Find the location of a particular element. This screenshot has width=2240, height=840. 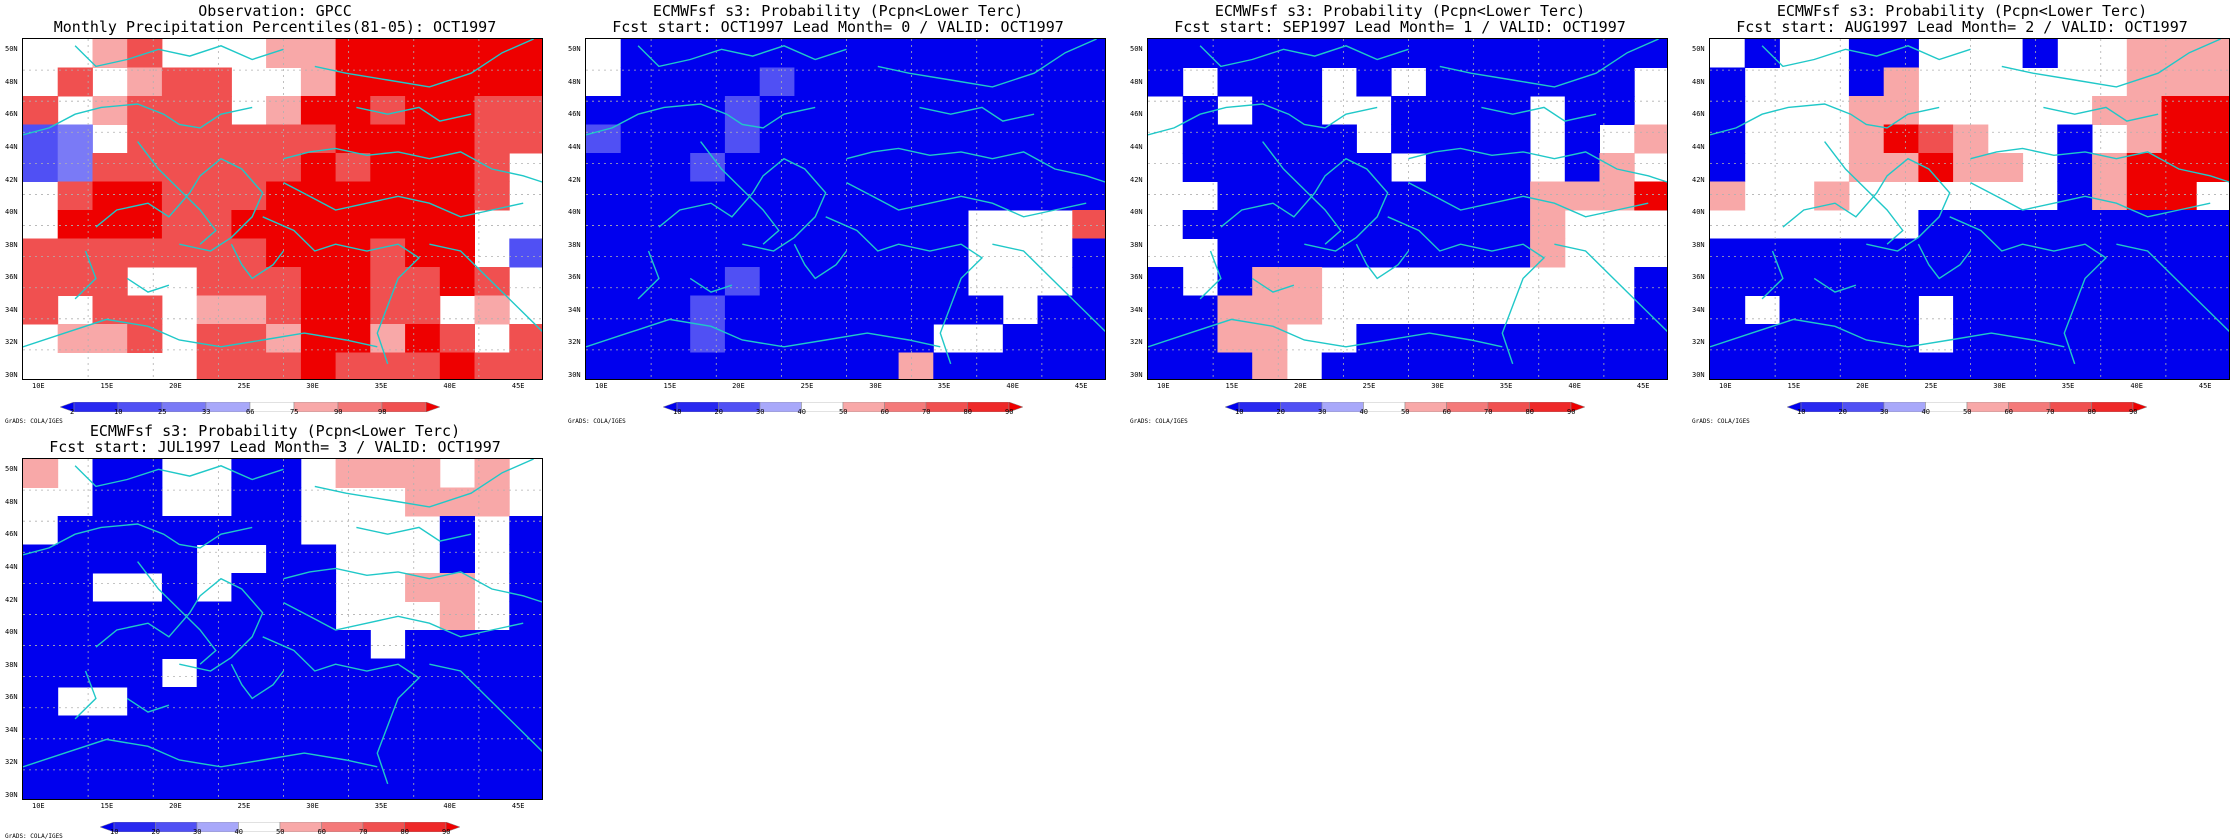

colorbar-label: 33 is located at coordinates (206, 412).